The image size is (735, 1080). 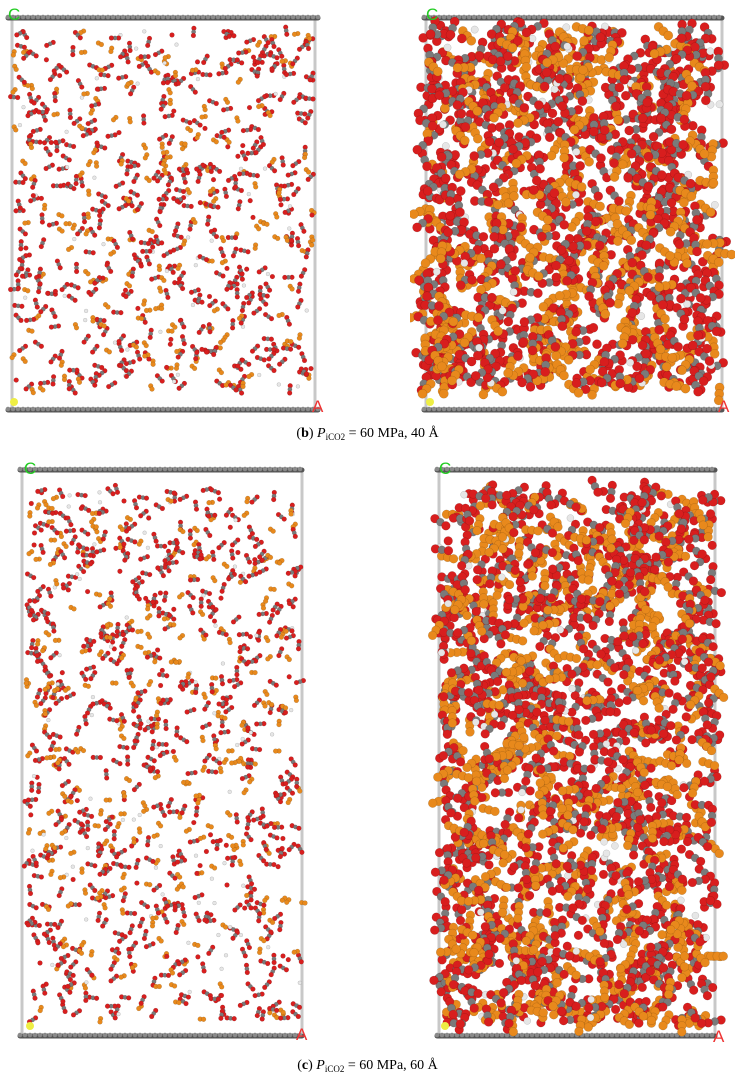 I want to click on caption-b-text: = 60 MPa, 40 Å, so click(x=392, y=433).